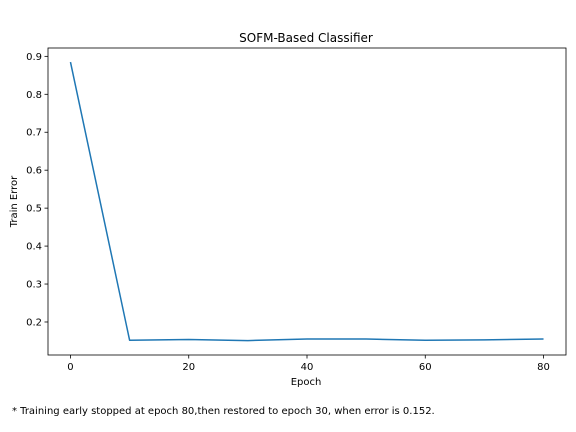 The image size is (576, 432). What do you see at coordinates (34, 95) in the screenshot?
I see `y-tick-label: 0.8` at bounding box center [34, 95].